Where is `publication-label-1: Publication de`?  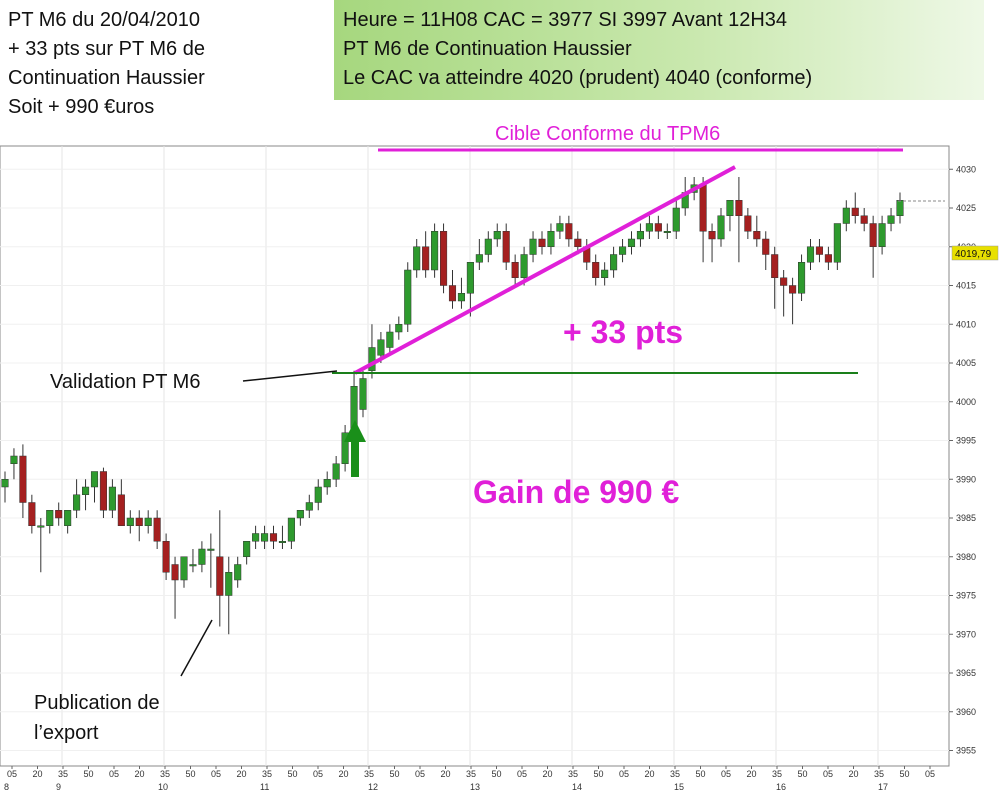
publication-label-1: Publication de is located at coordinates (97, 703).